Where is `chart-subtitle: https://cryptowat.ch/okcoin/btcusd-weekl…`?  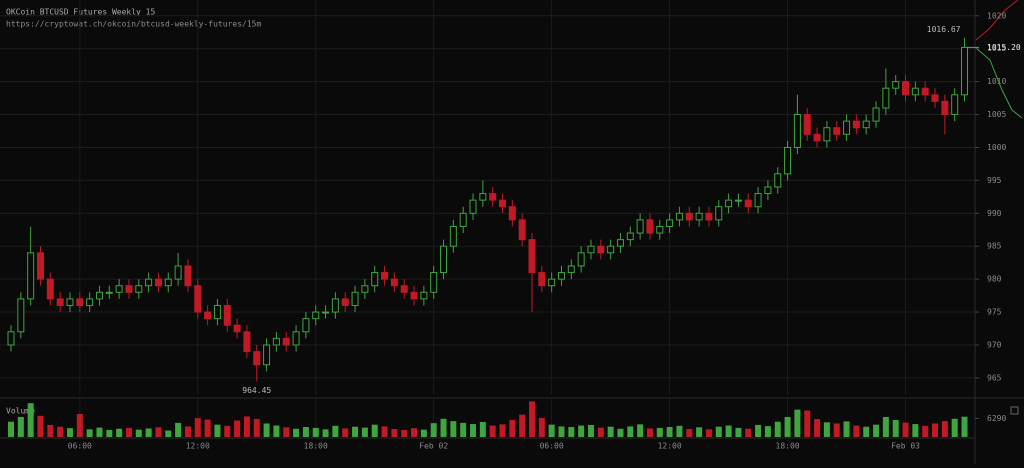 chart-subtitle: https://cryptowat.ch/okcoin/btcusd-weekl… is located at coordinates (133, 24).